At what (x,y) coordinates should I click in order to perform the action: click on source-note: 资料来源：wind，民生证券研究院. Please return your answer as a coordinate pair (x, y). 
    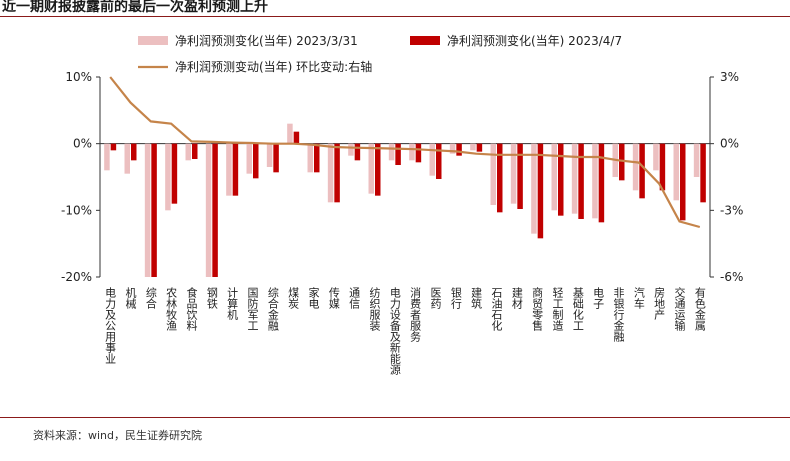
    Looking at the image, I should click on (118, 435).